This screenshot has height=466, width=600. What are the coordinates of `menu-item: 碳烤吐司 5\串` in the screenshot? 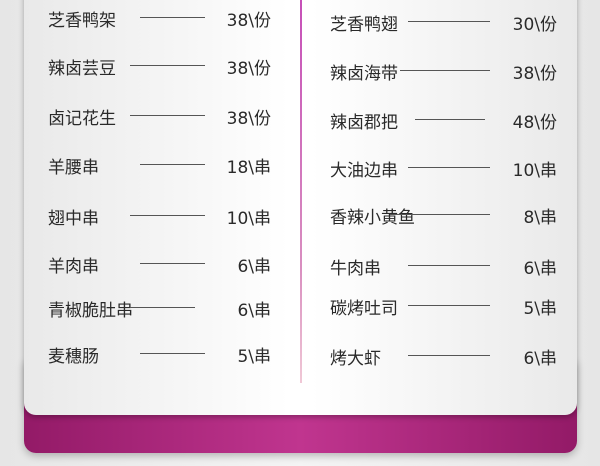 It's located at (443, 306).